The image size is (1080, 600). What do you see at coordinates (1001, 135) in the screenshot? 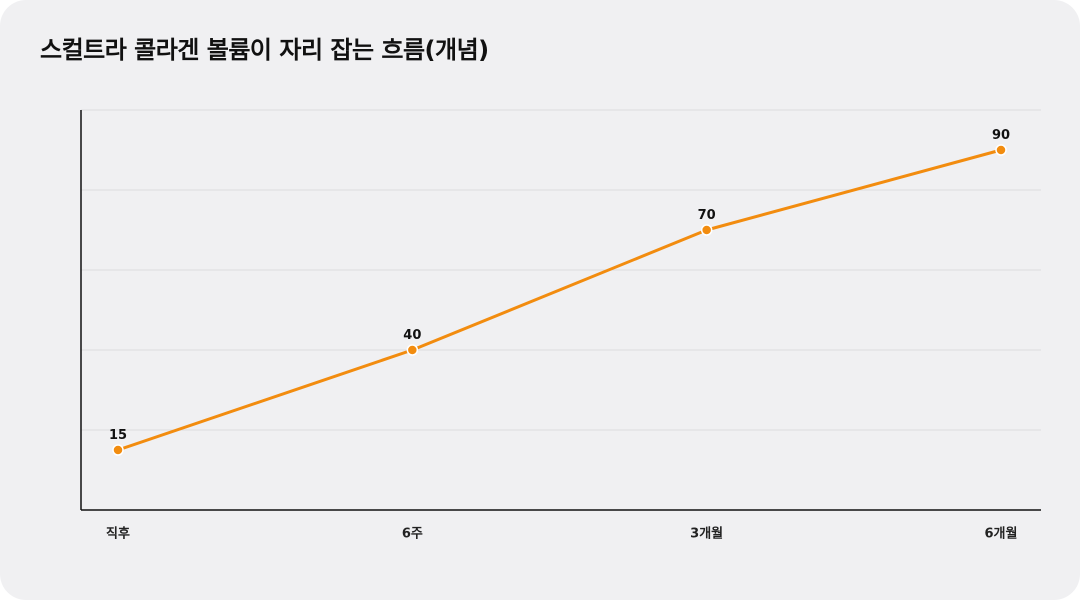
I see `data-label: 90` at bounding box center [1001, 135].